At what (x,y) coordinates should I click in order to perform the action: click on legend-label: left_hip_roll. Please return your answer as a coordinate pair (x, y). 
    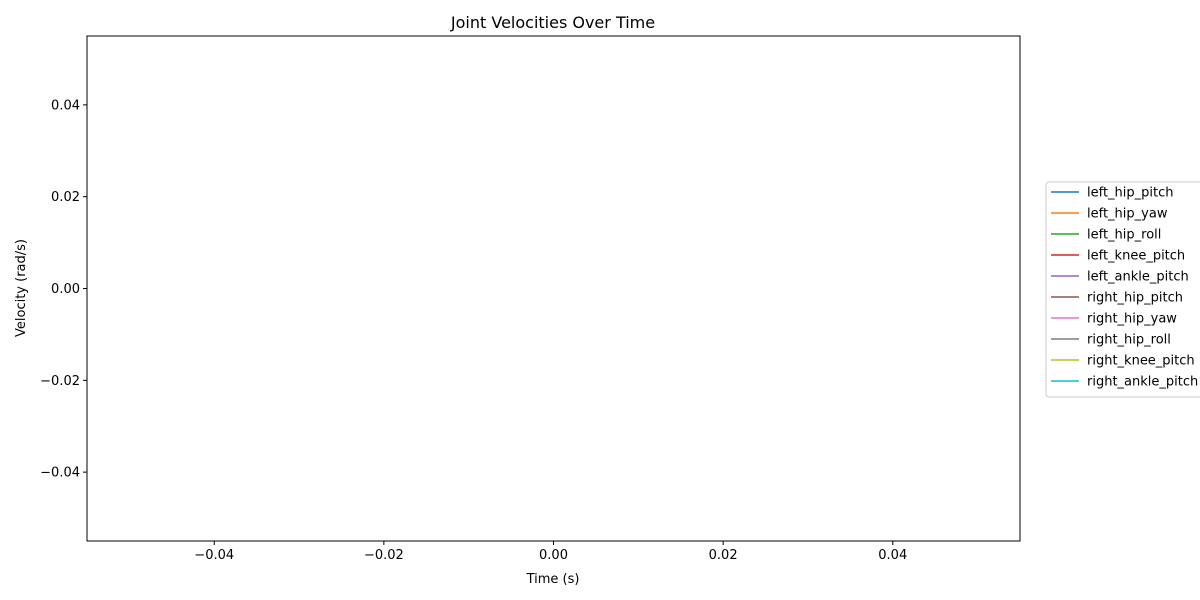
    Looking at the image, I should click on (1124, 235).